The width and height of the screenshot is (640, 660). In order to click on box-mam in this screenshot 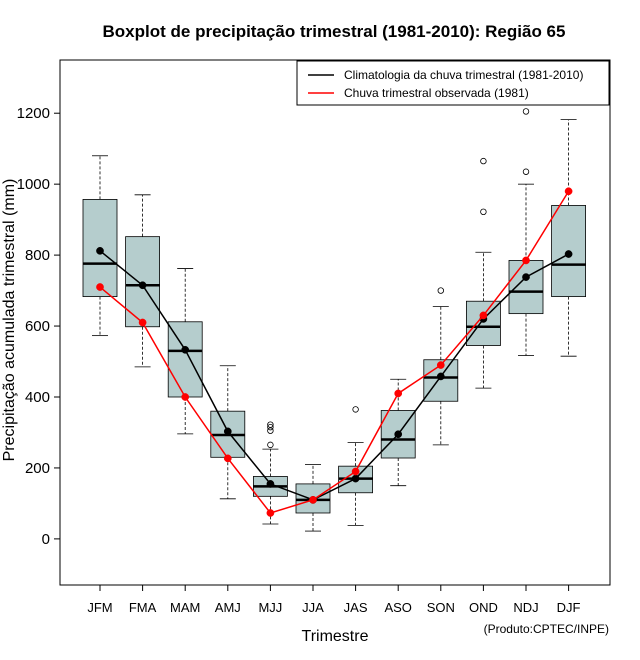, I will do `click(185, 351)`.